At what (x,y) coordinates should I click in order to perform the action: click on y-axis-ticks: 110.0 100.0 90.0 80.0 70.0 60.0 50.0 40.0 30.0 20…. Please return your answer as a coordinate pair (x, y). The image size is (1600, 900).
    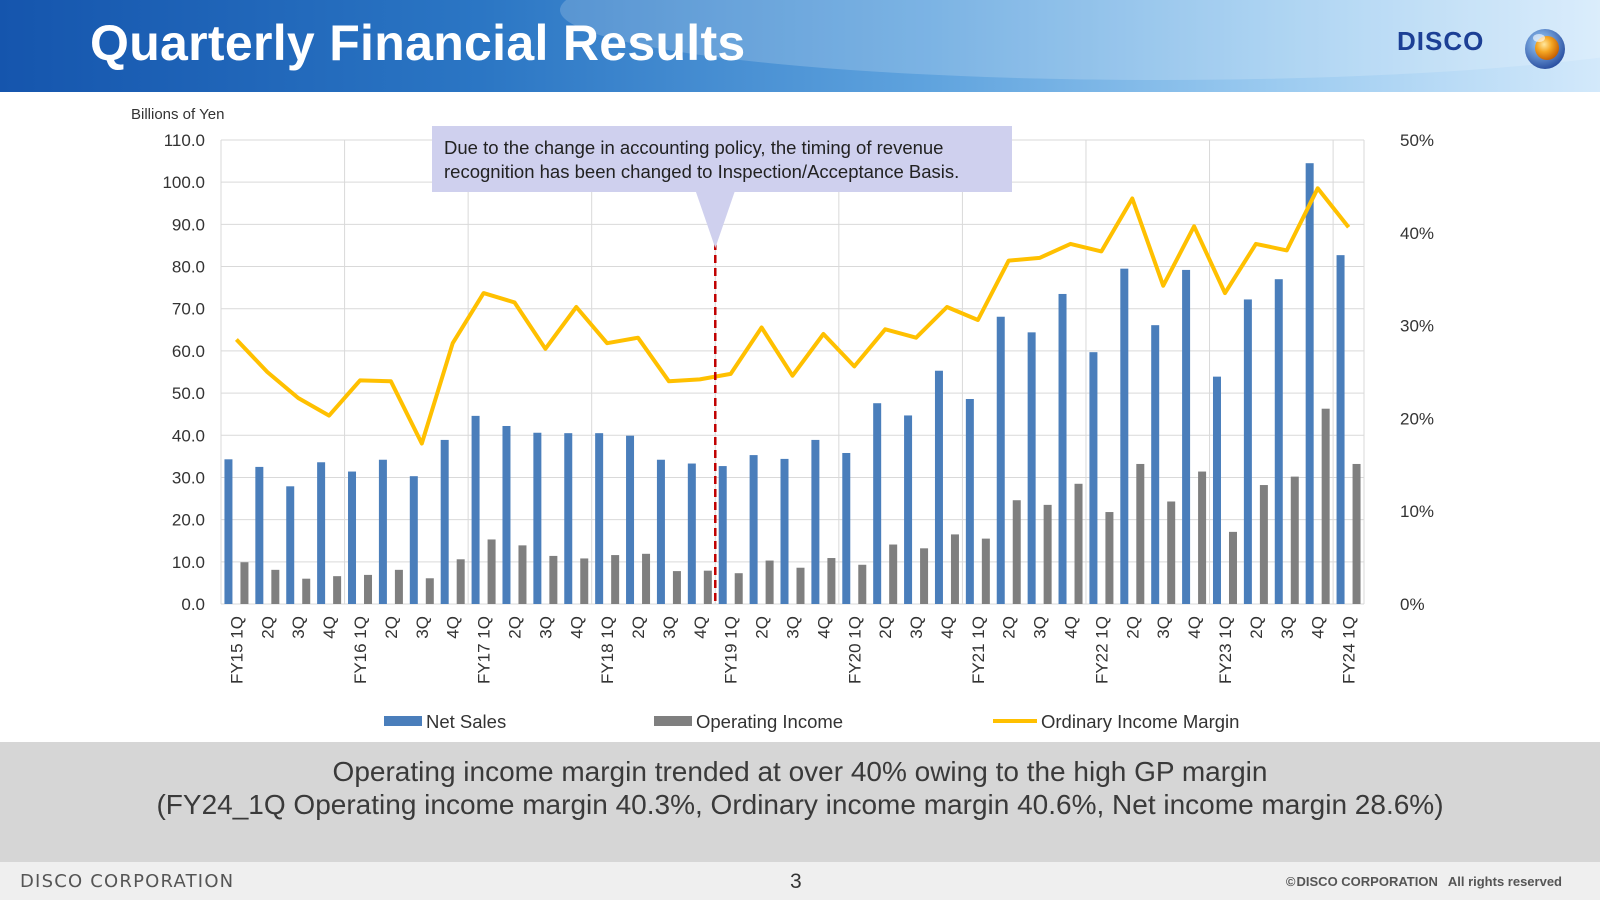
    Looking at the image, I should click on (183, 372).